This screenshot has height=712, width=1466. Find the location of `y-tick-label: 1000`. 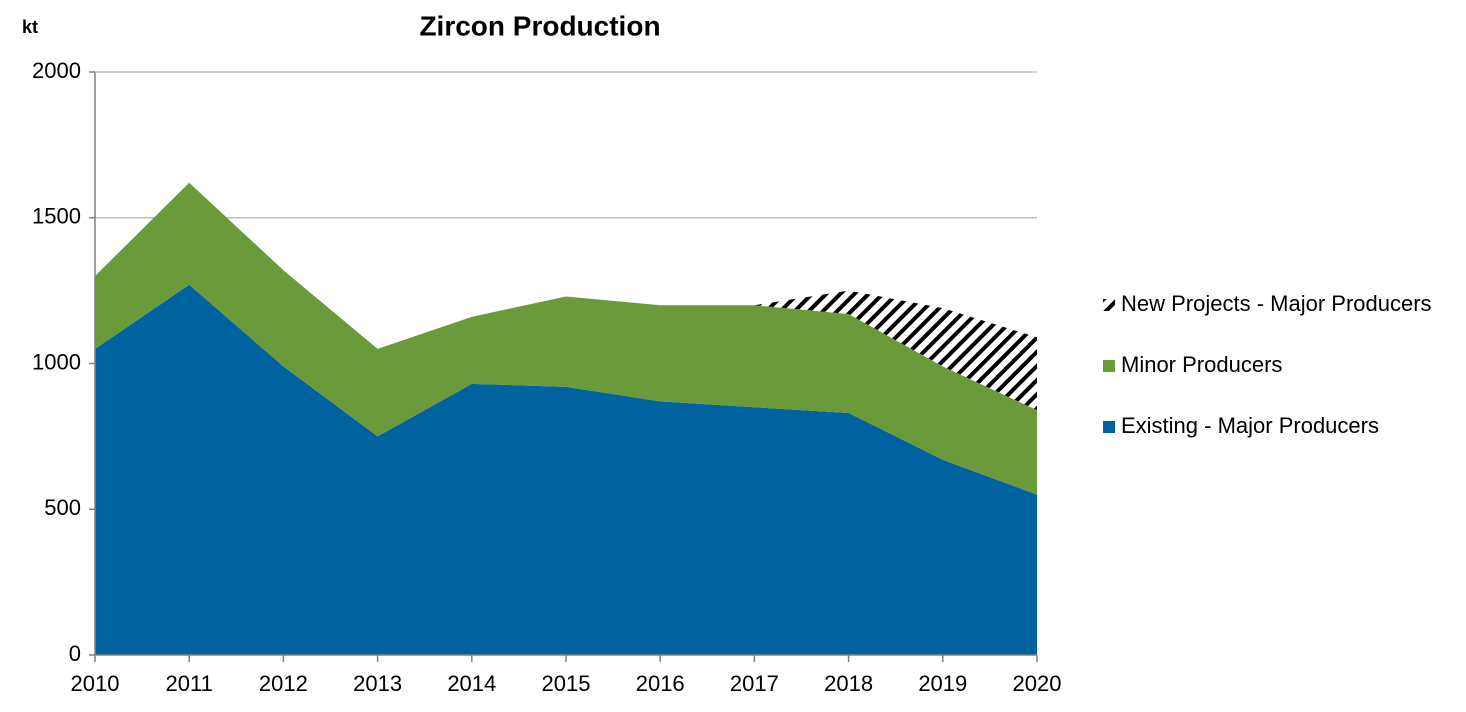

y-tick-label: 1000 is located at coordinates (56, 361).